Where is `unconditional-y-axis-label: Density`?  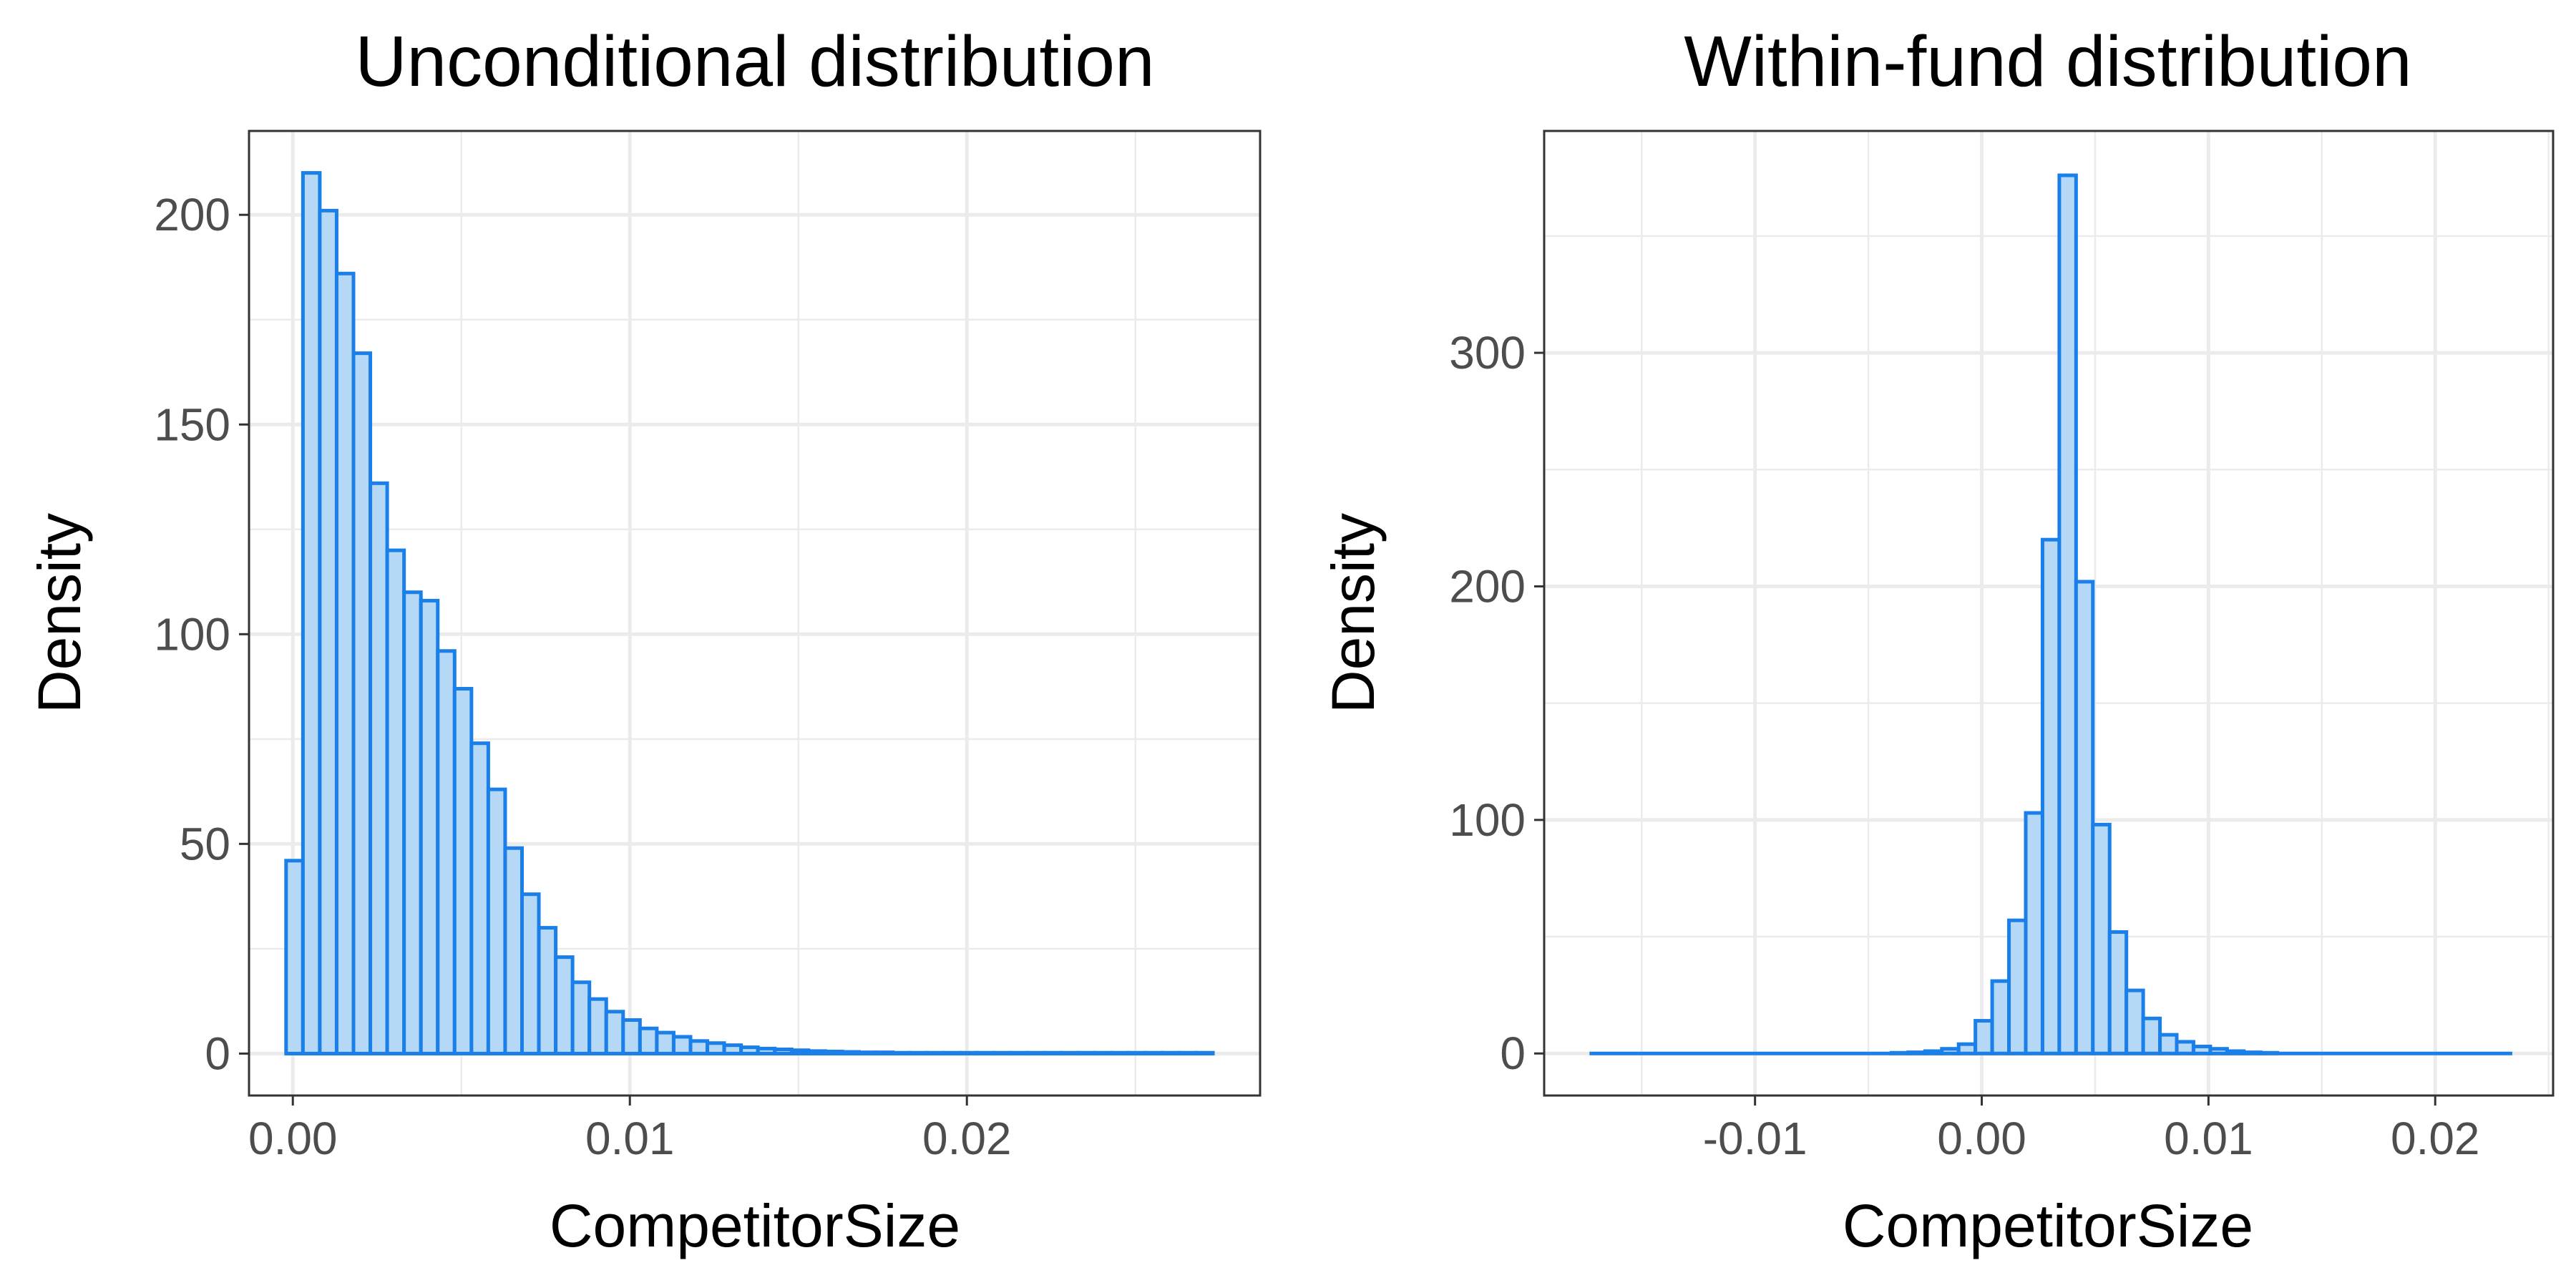
unconditional-y-axis-label: Density is located at coordinates (59, 613).